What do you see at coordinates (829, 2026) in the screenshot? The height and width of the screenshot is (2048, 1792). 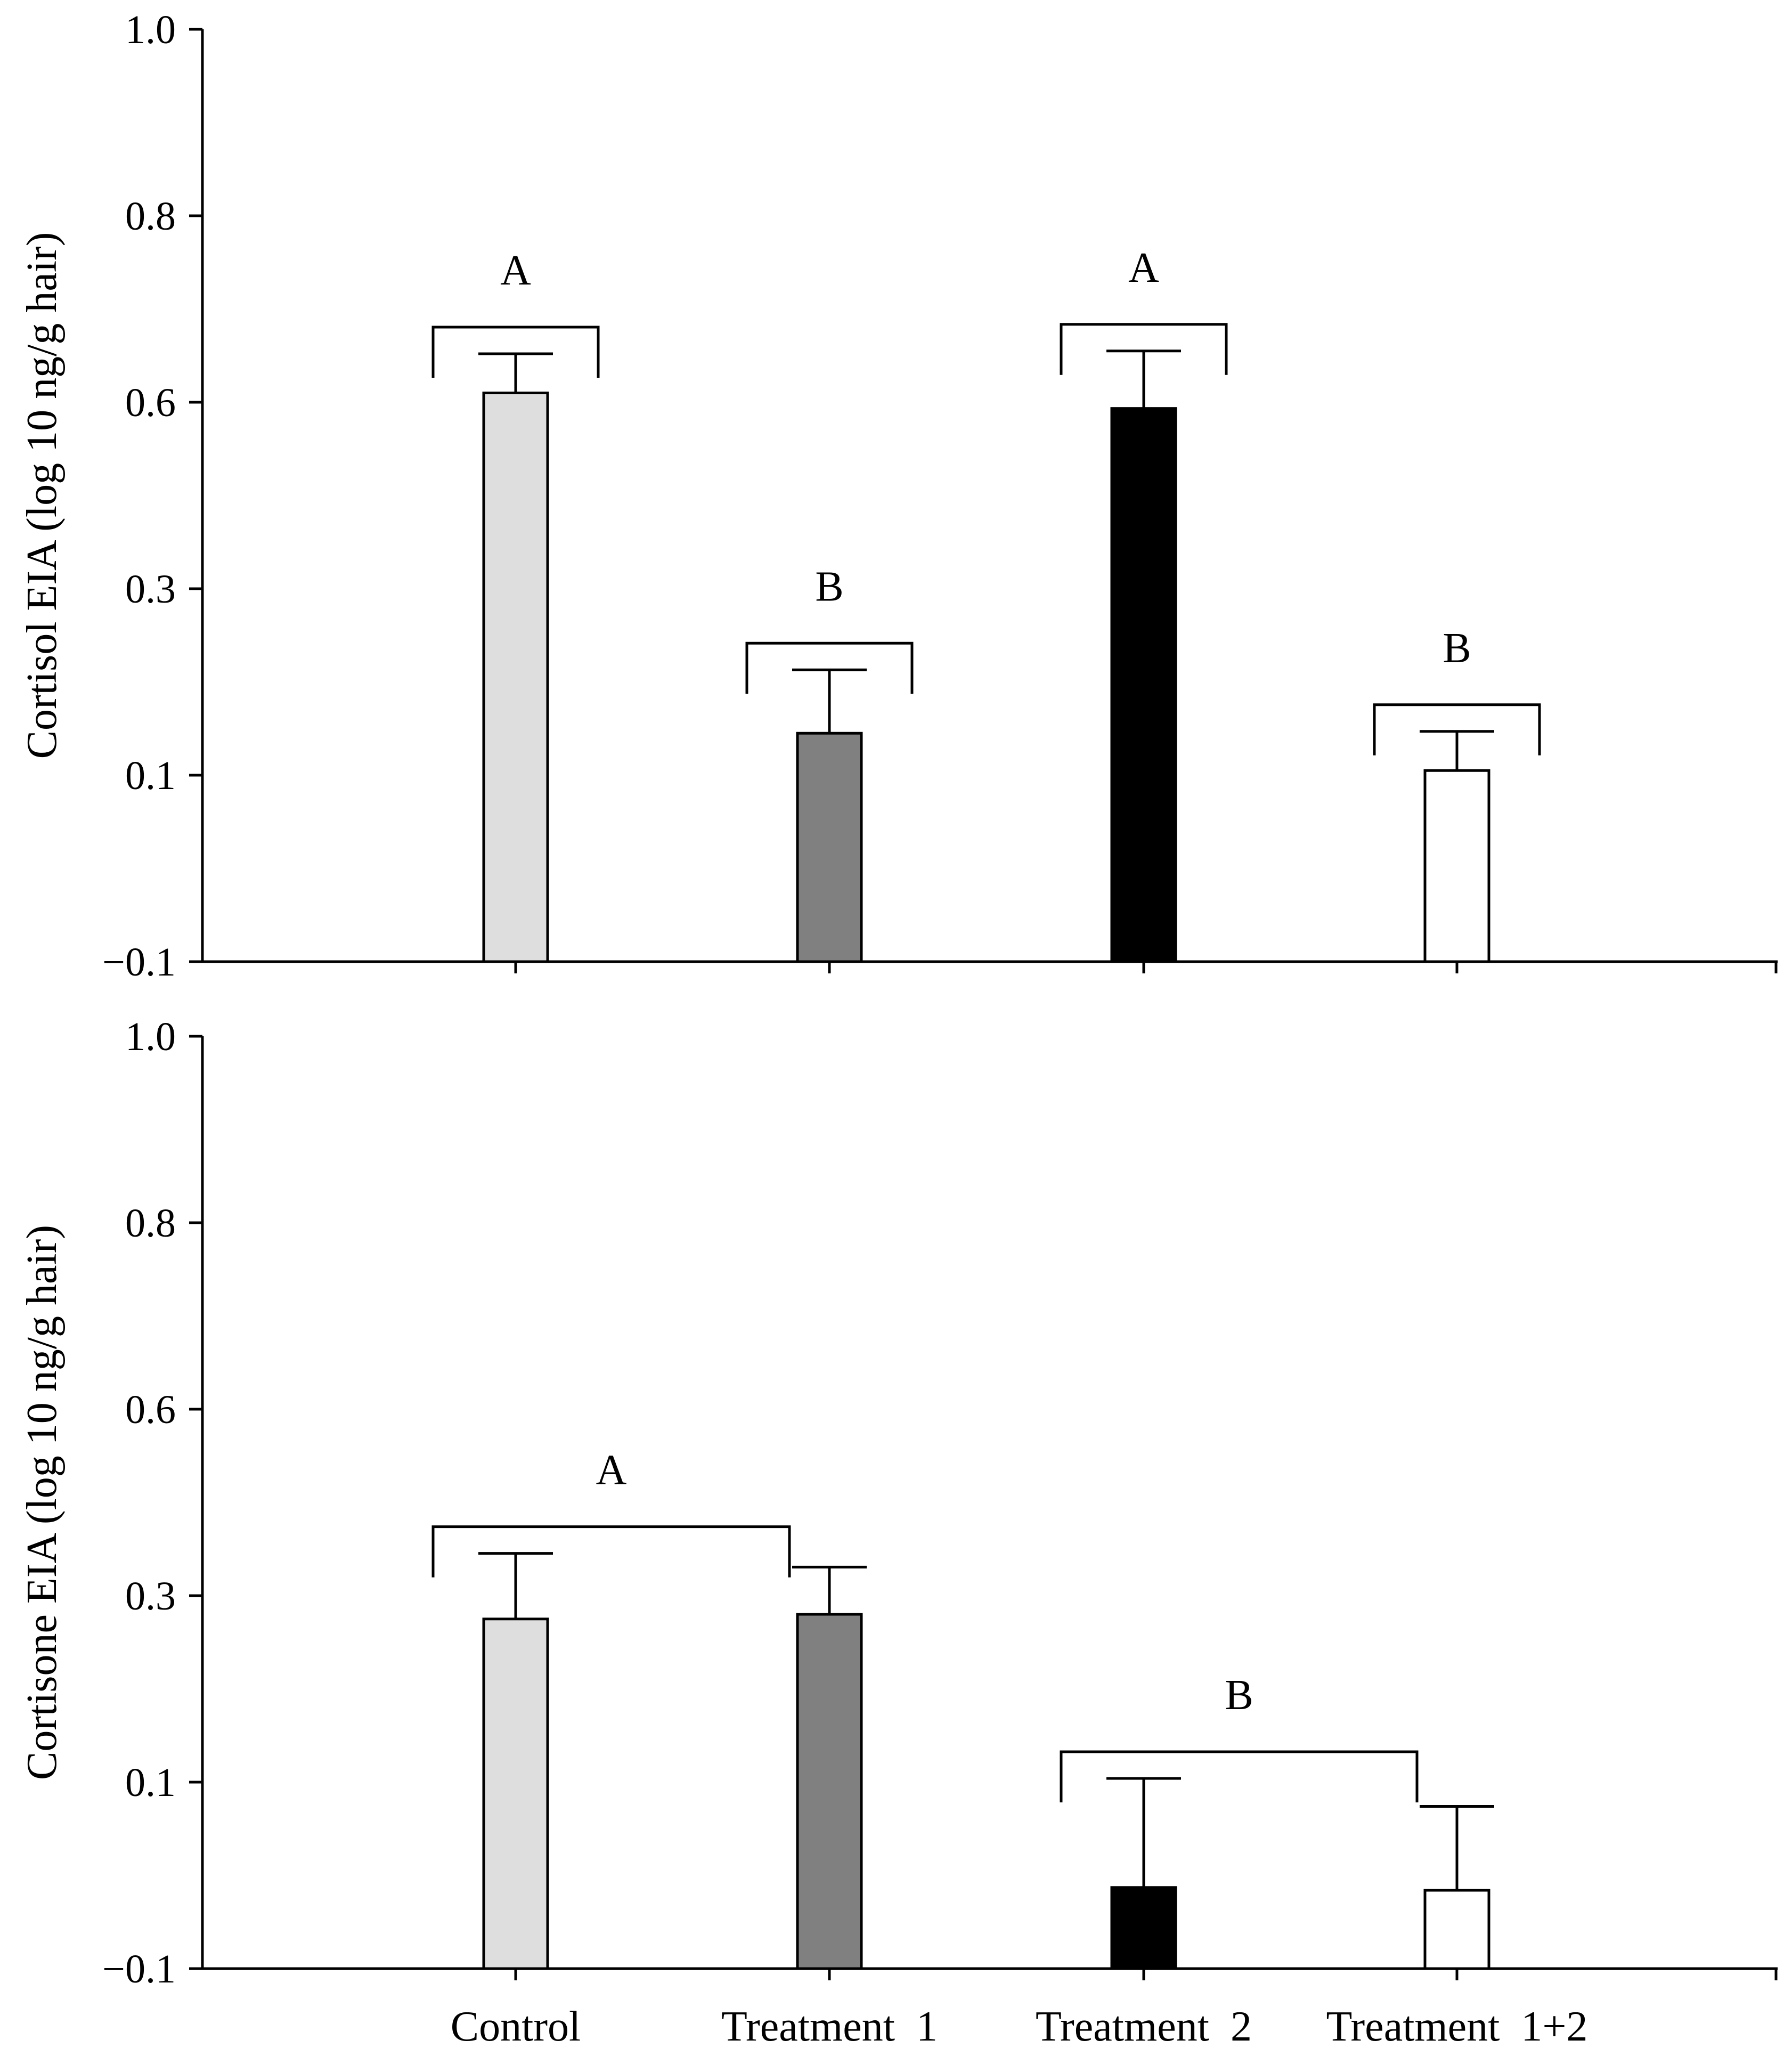 I see `x-tick-label: Treatment 1` at bounding box center [829, 2026].